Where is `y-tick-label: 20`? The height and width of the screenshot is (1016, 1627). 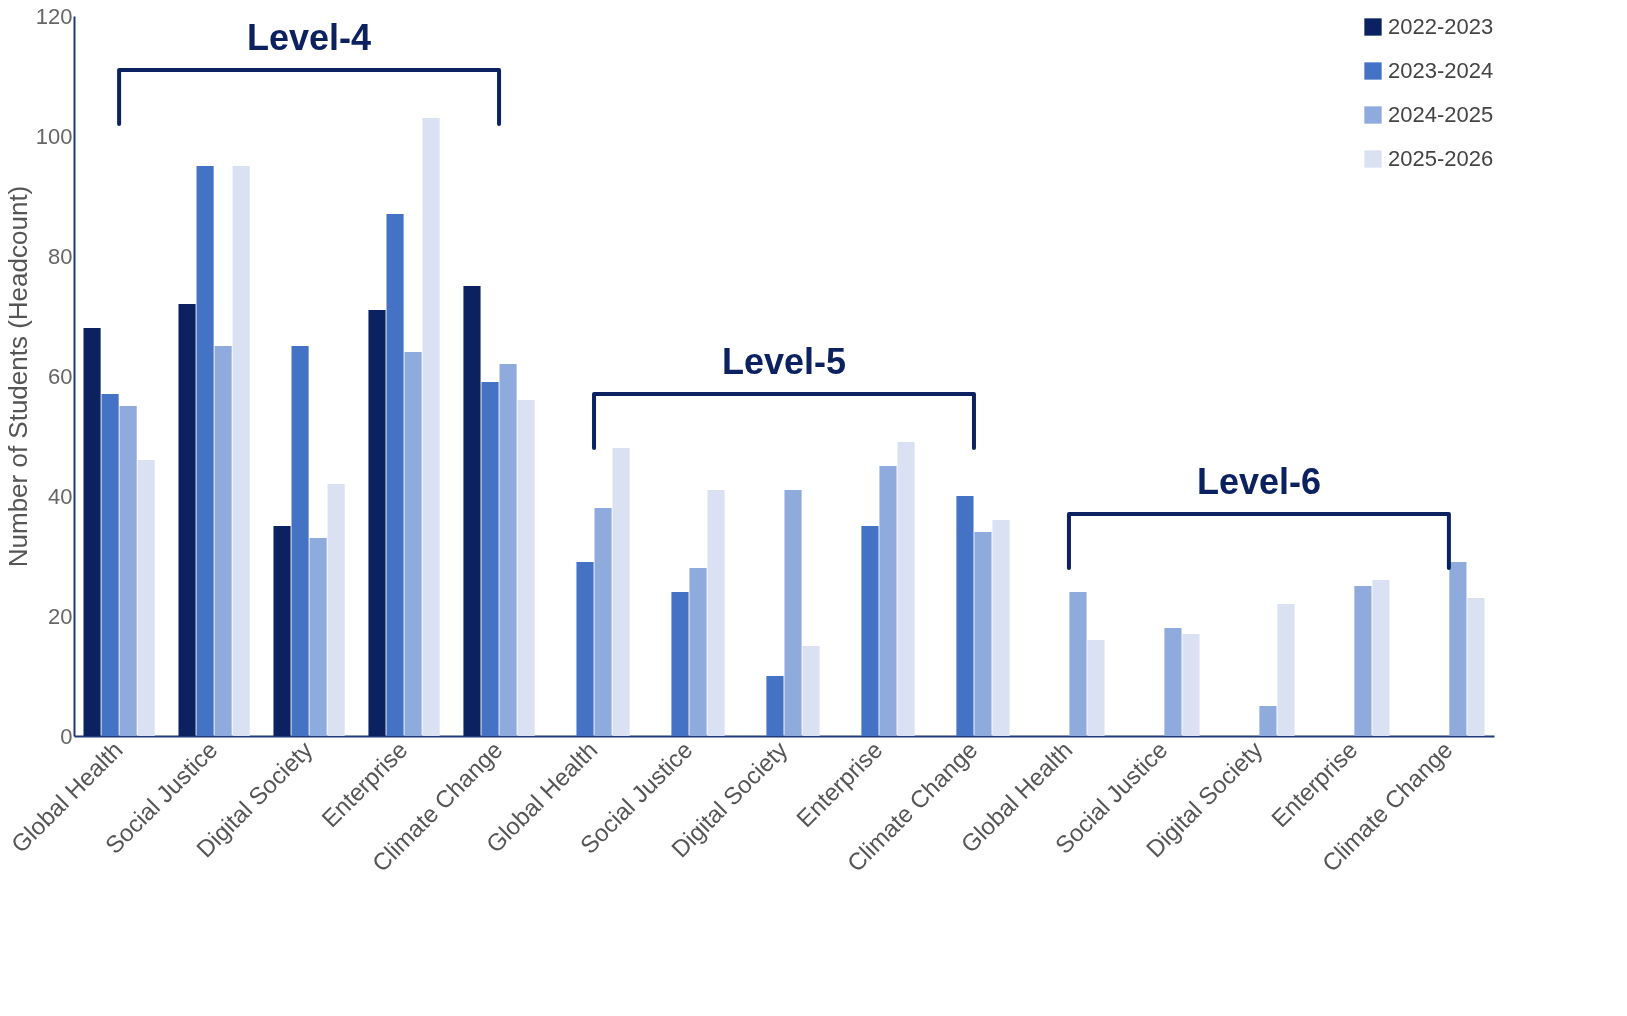 y-tick-label: 20 is located at coordinates (60, 616).